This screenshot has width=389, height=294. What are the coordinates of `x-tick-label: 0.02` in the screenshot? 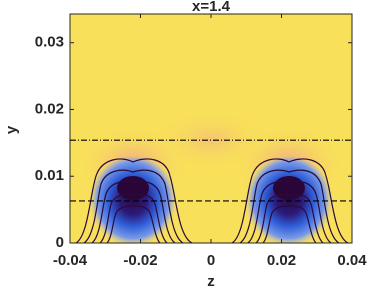 It's located at (281, 260).